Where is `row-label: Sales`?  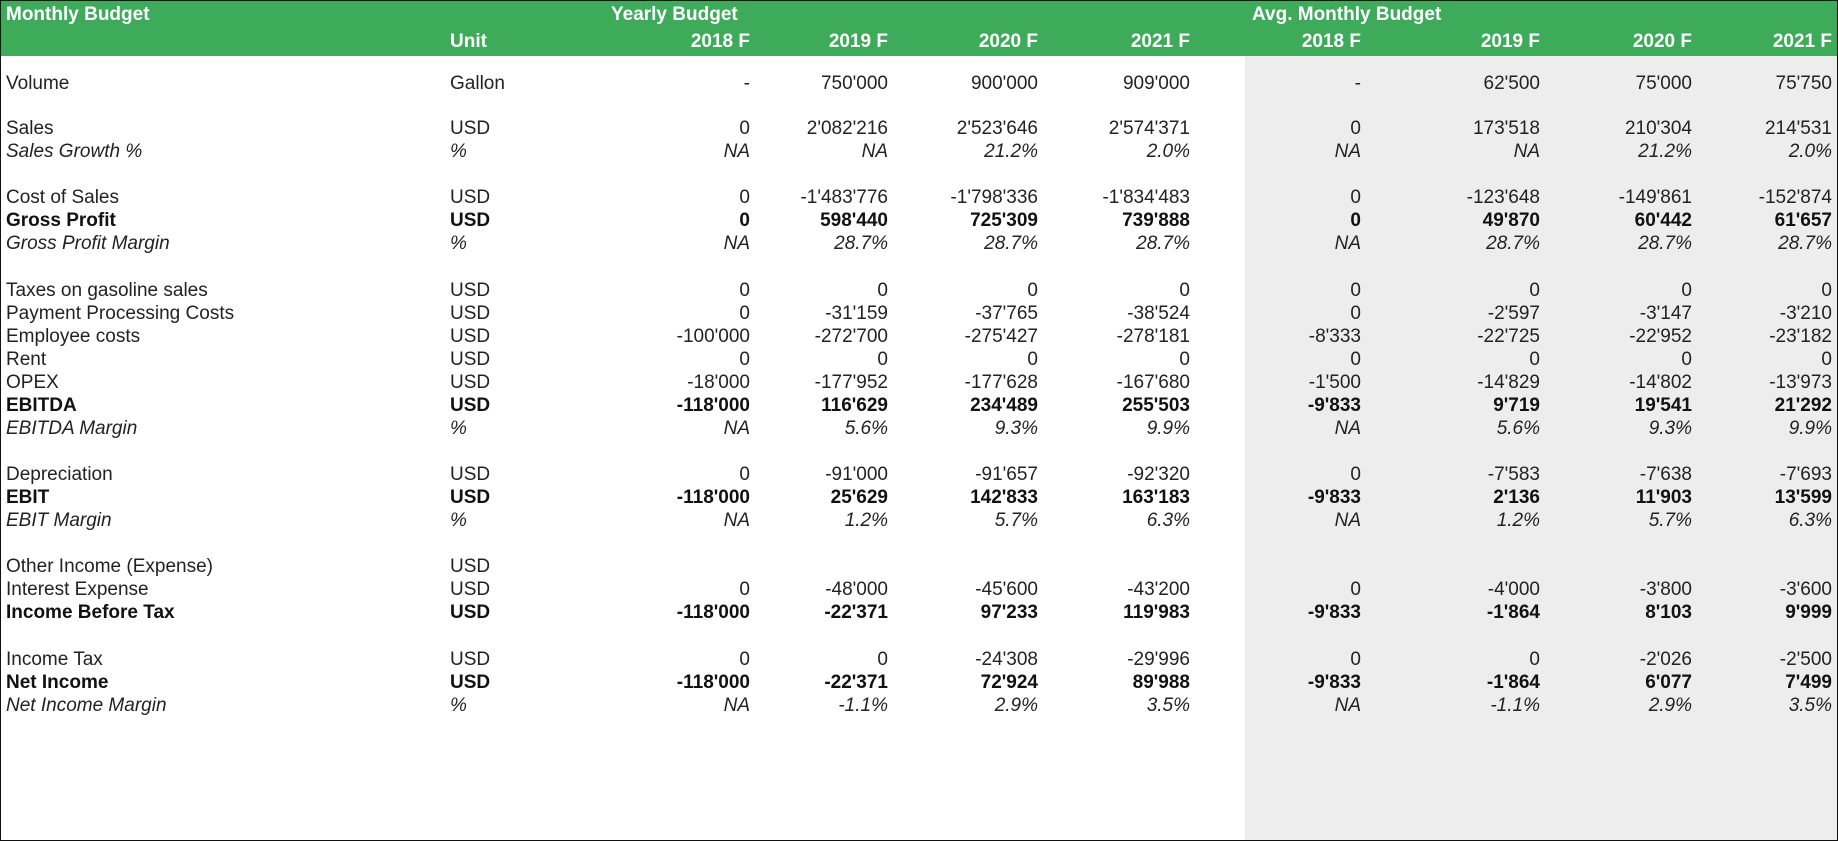
row-label: Sales is located at coordinates (30, 128).